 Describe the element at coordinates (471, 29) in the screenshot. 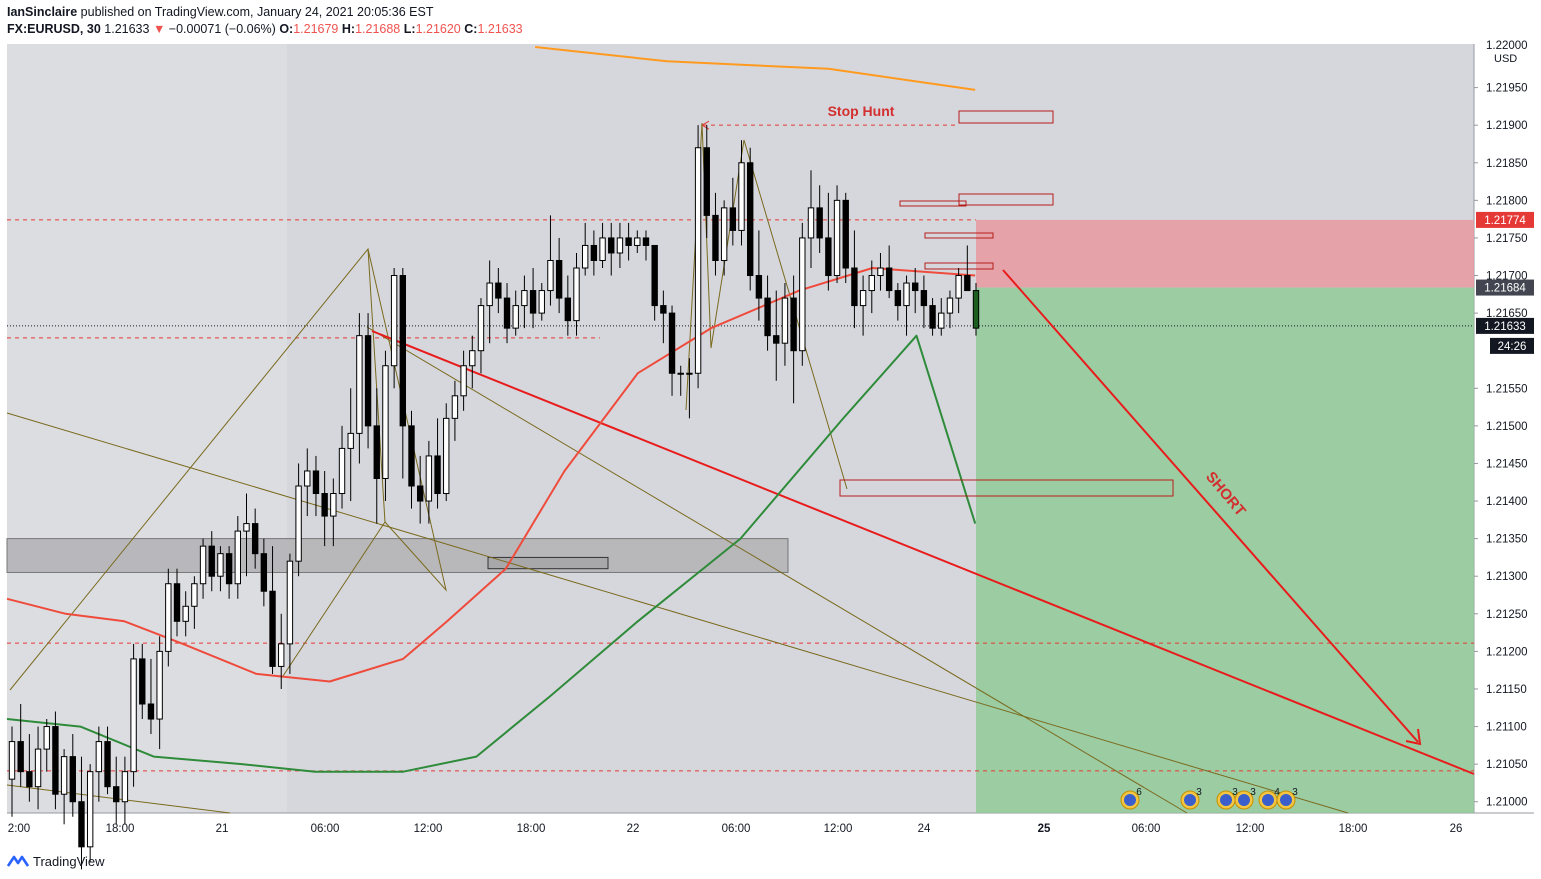

I see `close-label: C:` at that location.